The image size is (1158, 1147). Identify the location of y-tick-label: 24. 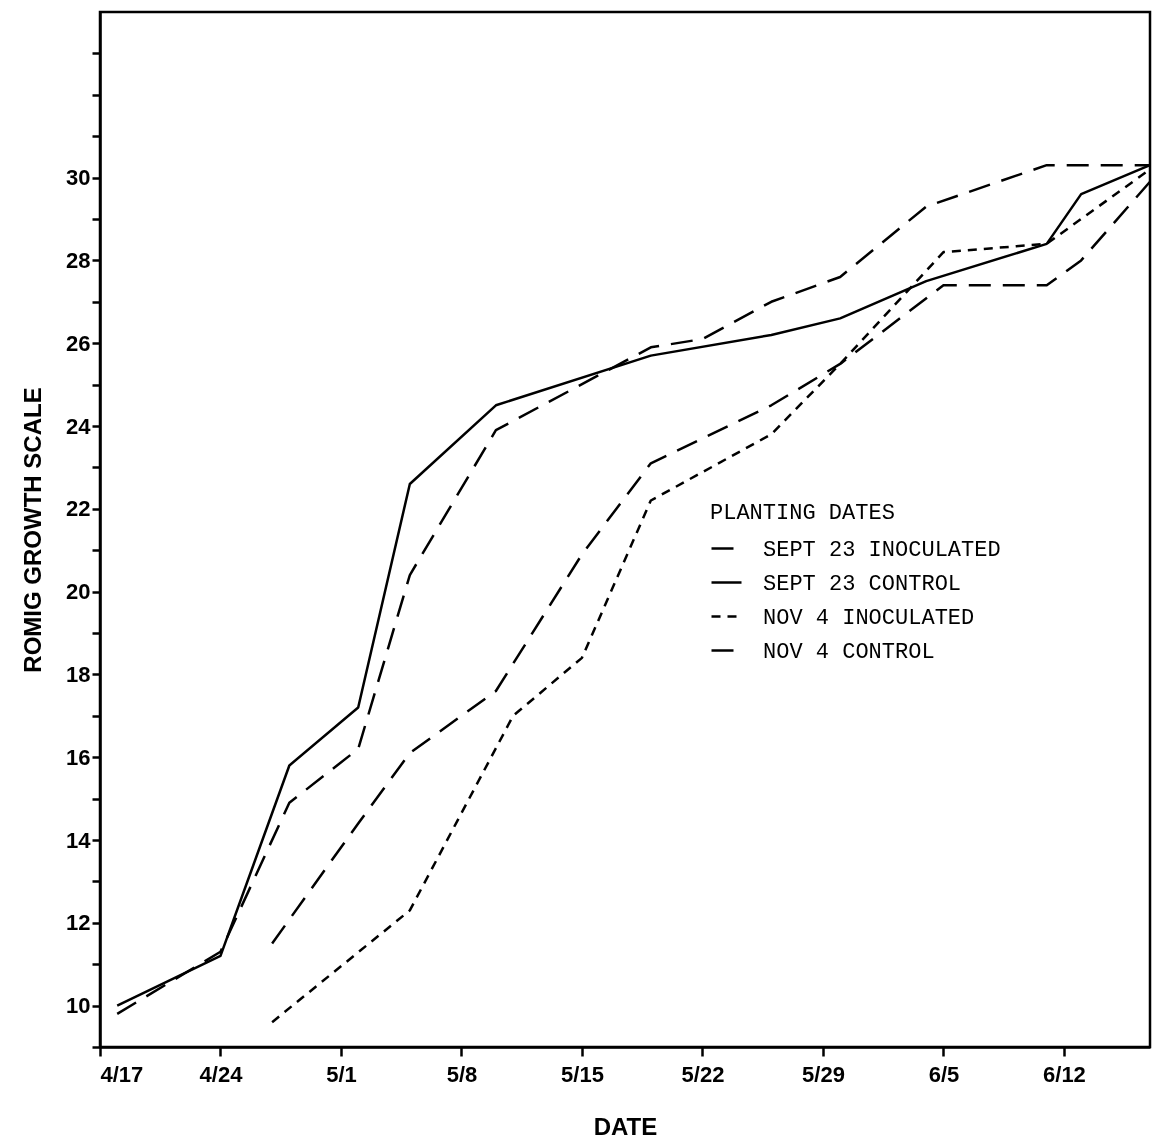
(79, 426).